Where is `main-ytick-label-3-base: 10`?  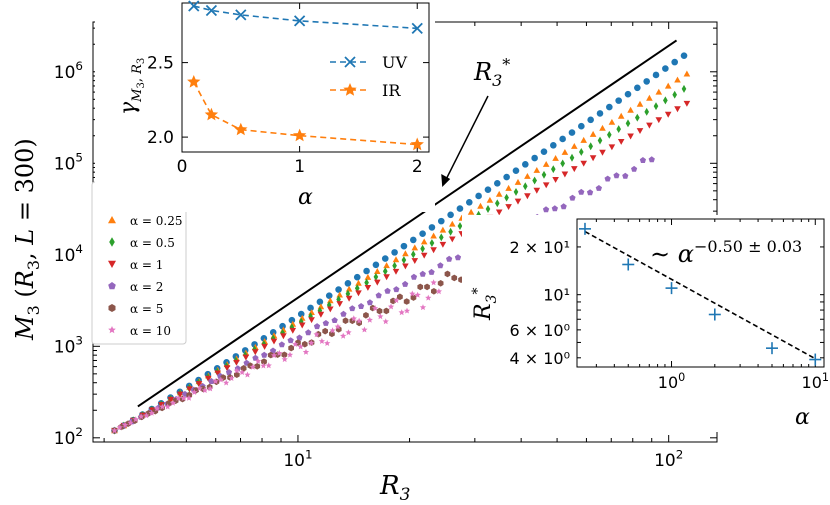
main-ytick-label-3-base: 10 is located at coordinates (65, 164).